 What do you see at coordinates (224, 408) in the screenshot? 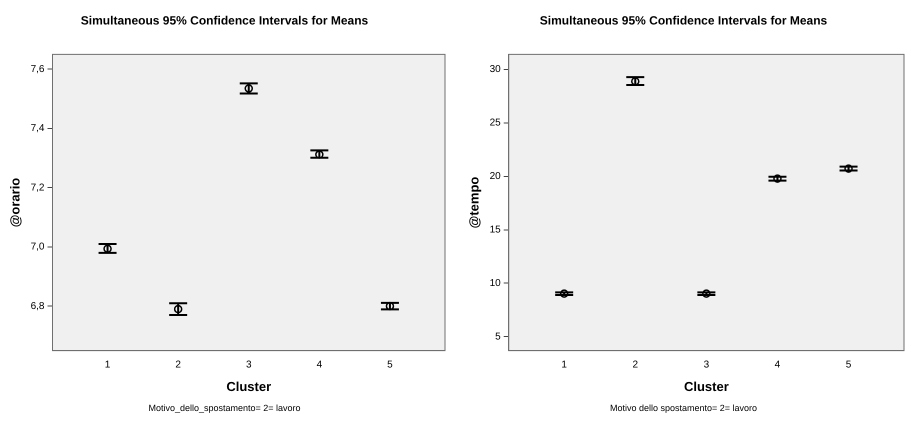
I see `text: Motivo_dello_spostamento= 2= lavoro` at bounding box center [224, 408].